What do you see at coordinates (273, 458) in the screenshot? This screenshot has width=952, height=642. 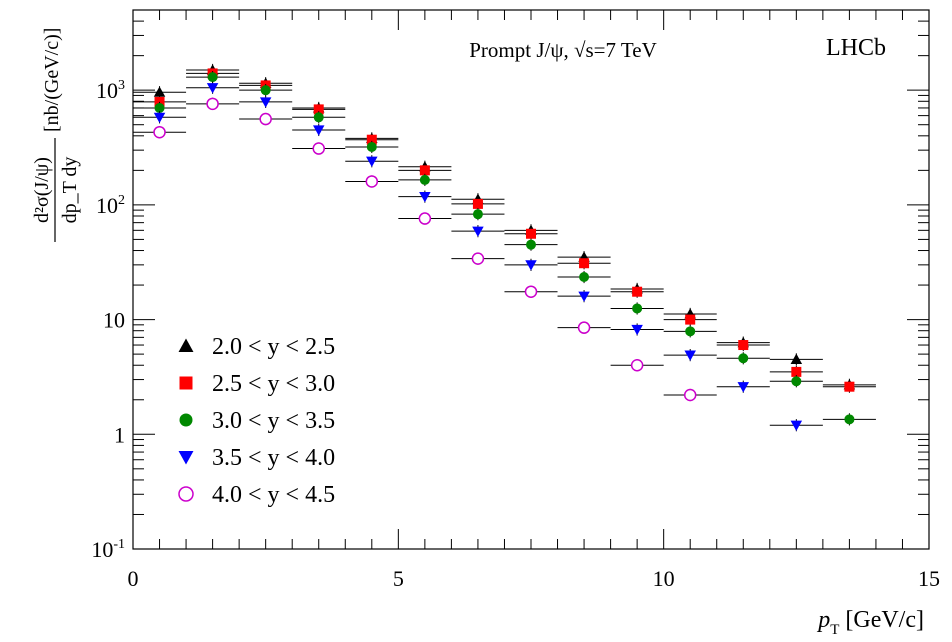 I see `legend-label: 3.5 < y < 4.0` at bounding box center [273, 458].